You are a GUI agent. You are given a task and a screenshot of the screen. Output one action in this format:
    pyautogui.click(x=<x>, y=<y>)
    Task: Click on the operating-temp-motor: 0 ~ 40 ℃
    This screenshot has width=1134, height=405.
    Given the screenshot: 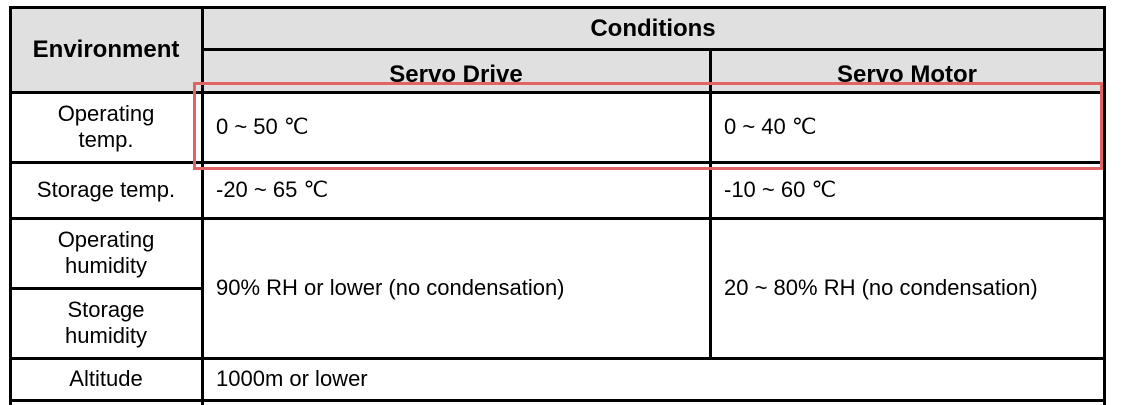 What is the action you would take?
    pyautogui.click(x=770, y=126)
    